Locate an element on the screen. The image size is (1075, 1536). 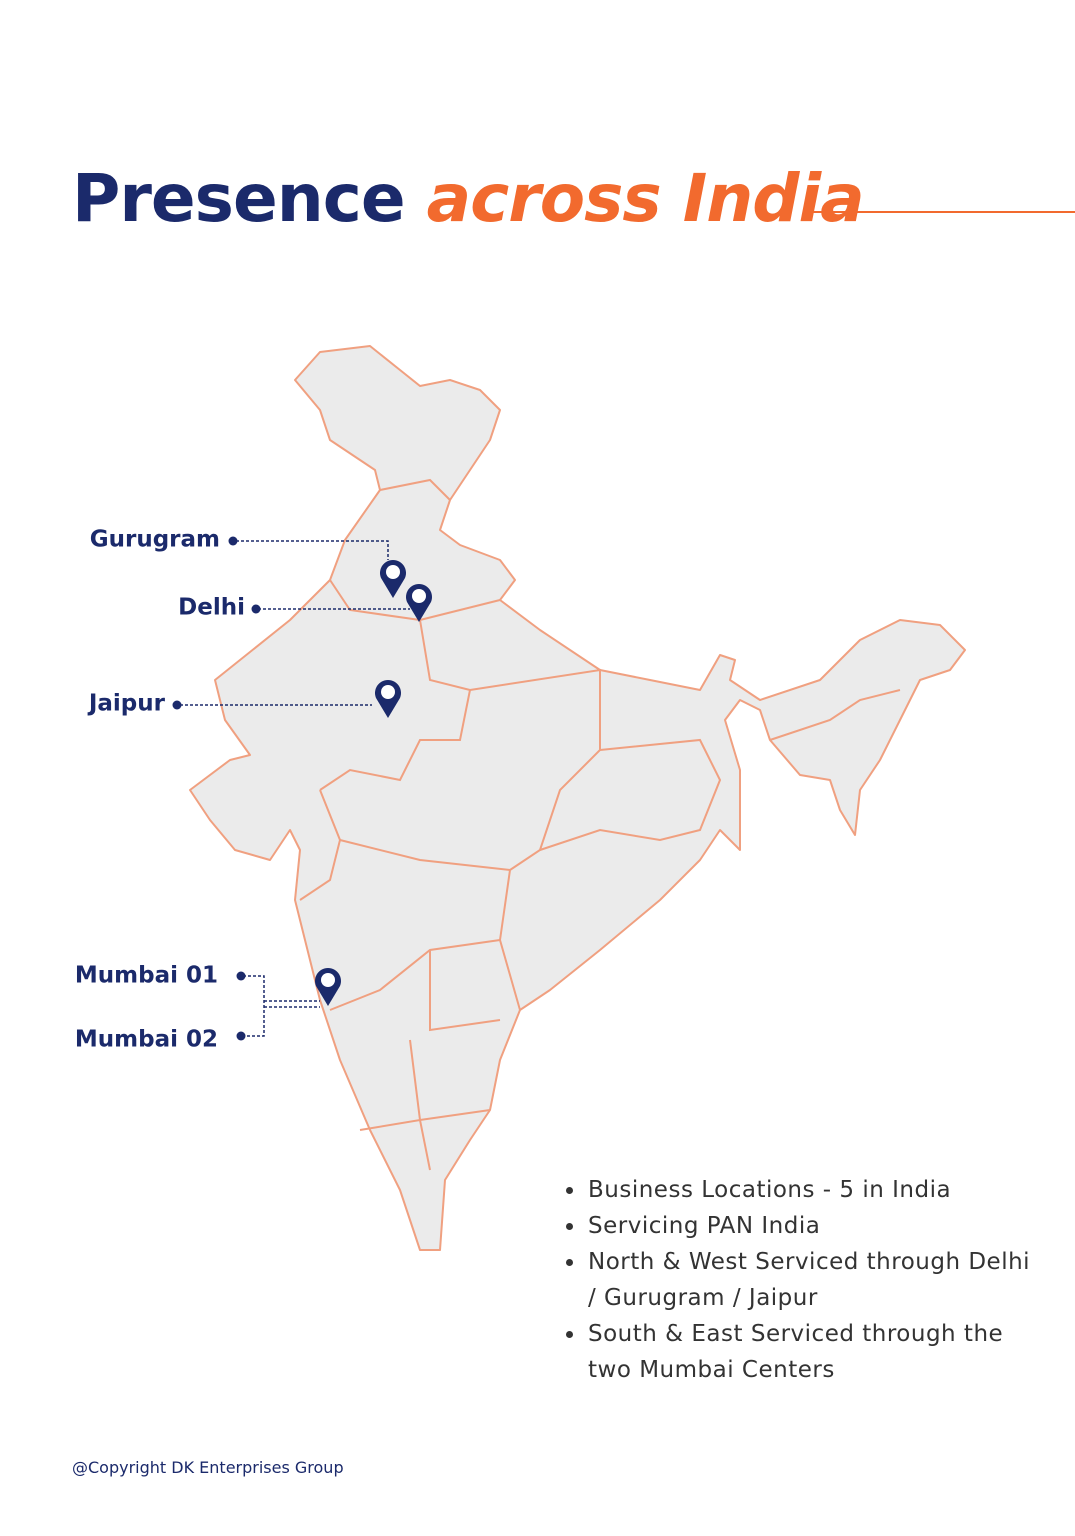
title: Presence across India is located at coordinates (468, 198).